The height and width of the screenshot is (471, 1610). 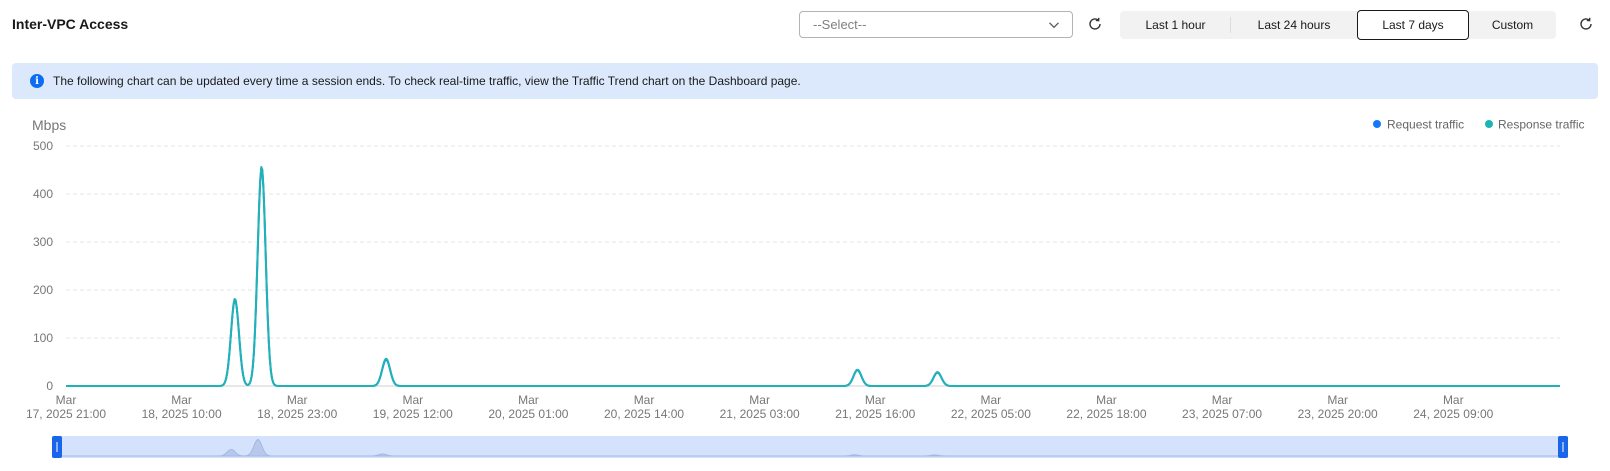 I want to click on zoom-slider-preview, so click(x=810, y=448).